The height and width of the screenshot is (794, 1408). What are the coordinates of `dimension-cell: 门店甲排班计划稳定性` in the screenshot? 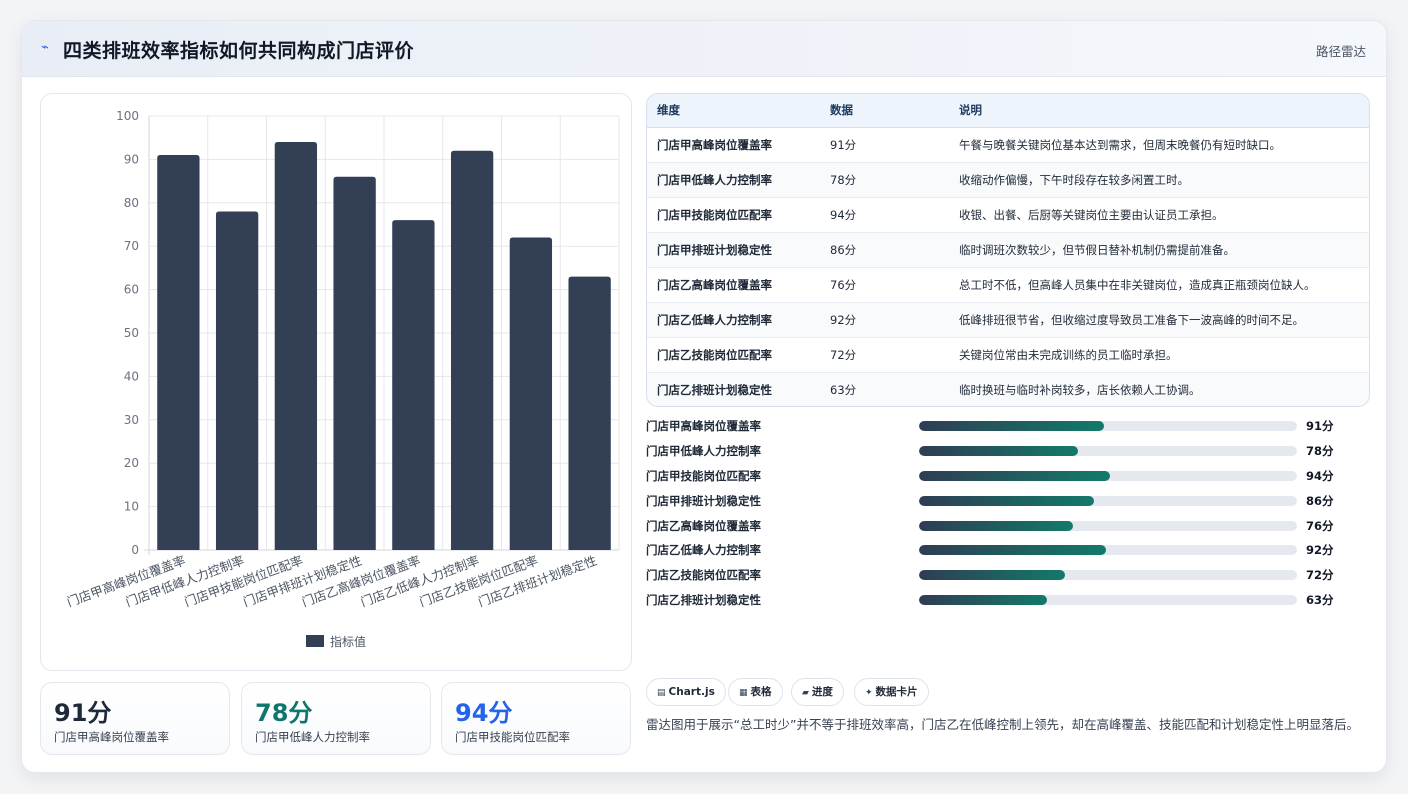 It's located at (733, 250).